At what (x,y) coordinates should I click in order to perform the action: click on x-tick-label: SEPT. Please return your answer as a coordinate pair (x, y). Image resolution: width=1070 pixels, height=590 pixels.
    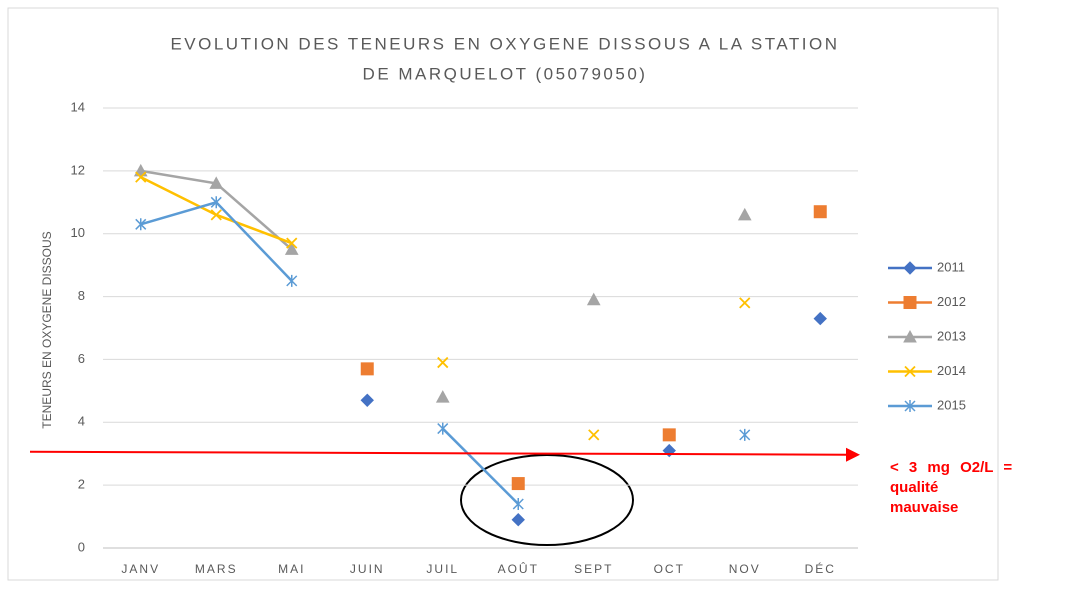
    Looking at the image, I should click on (593, 569).